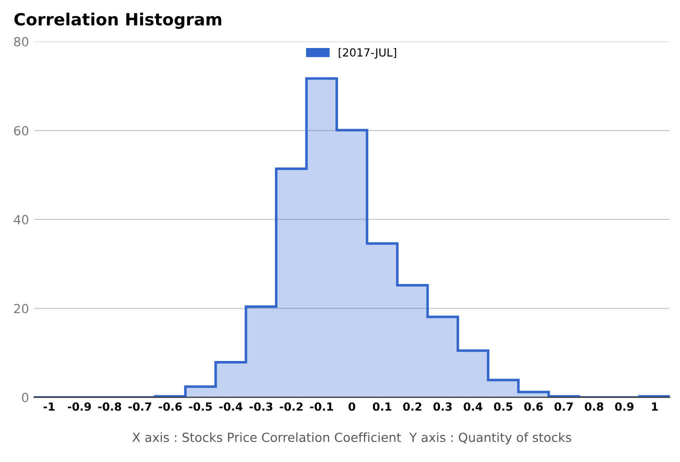 This screenshot has height=462, width=680. Describe the element at coordinates (291, 406) in the screenshot. I see `x-tick-label: -0.2` at that location.